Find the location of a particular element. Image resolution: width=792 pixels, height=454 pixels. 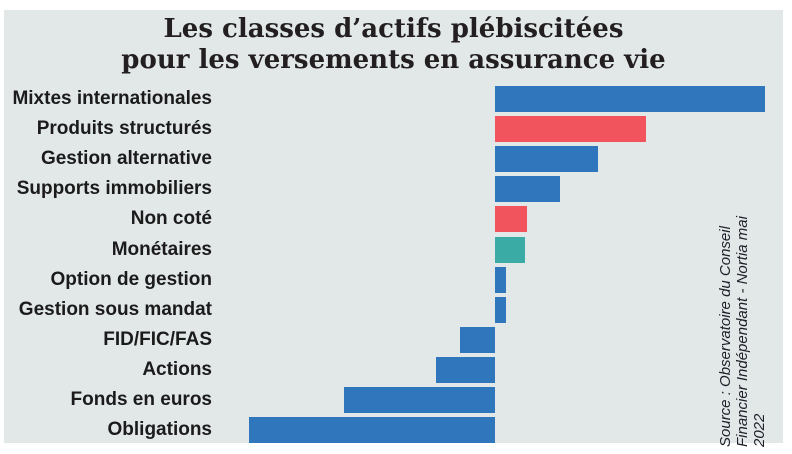

chart-row: Non coté is located at coordinates (396, 219).